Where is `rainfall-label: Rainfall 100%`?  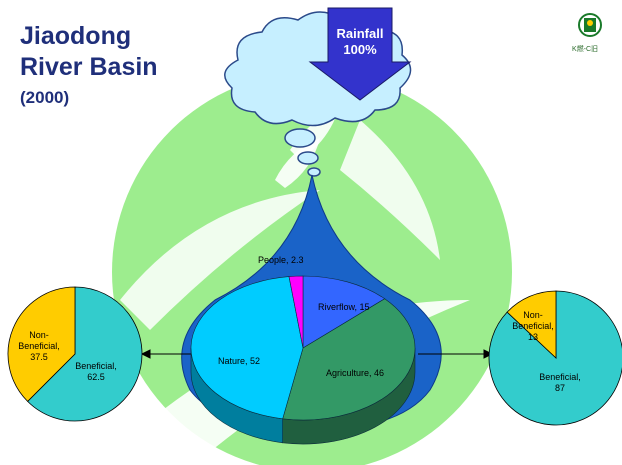 rainfall-label: Rainfall 100% is located at coordinates (360, 42).